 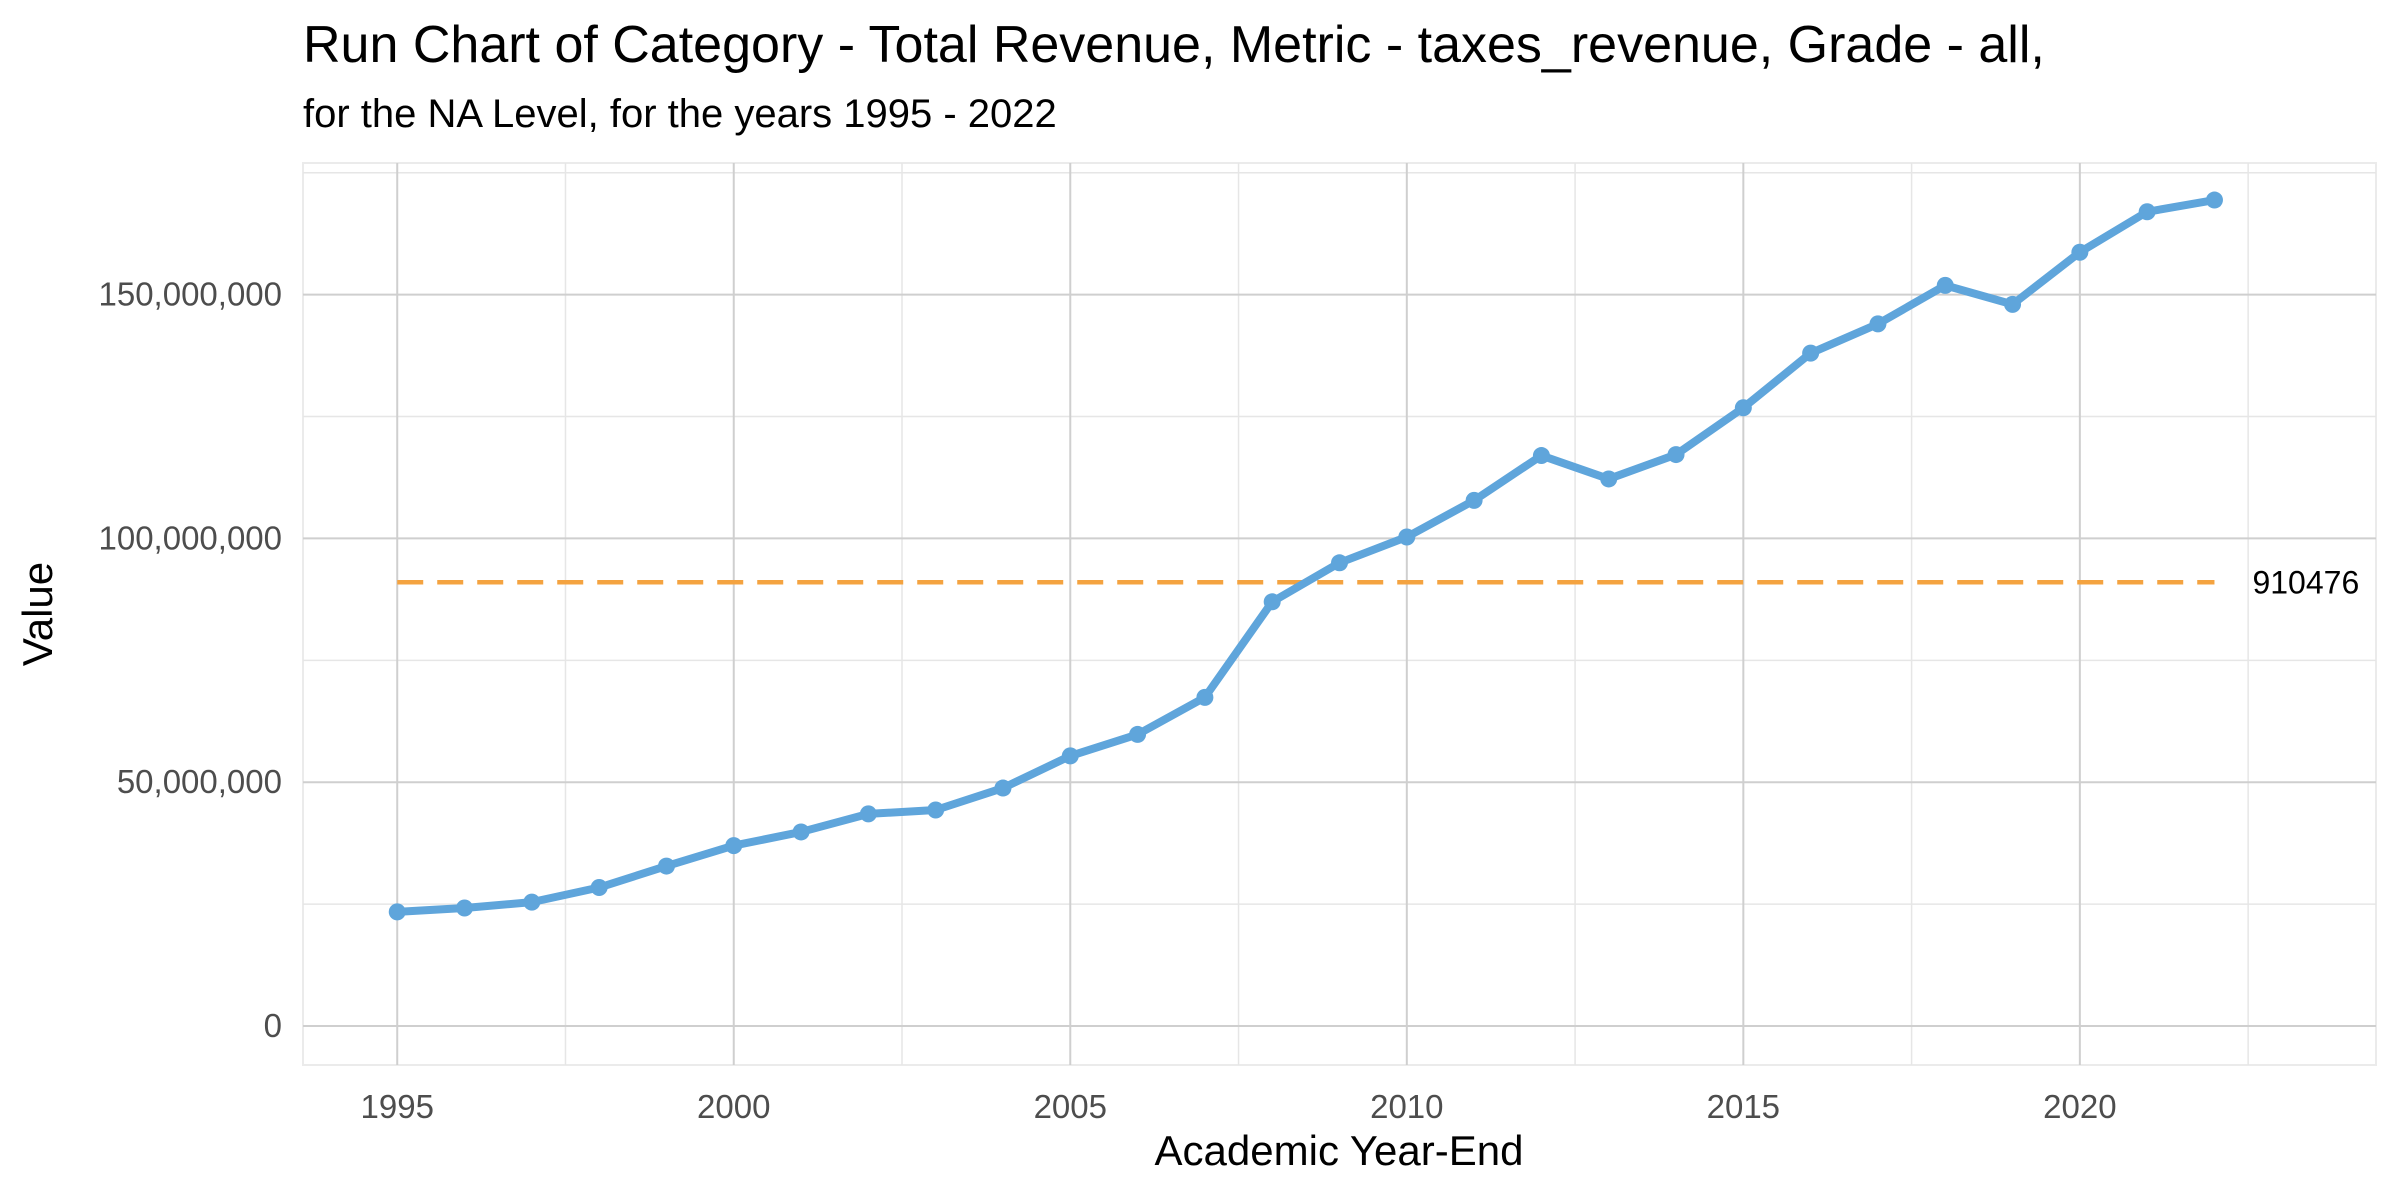 What do you see at coordinates (733, 1106) in the screenshot?
I see `x-tick-label: 2000` at bounding box center [733, 1106].